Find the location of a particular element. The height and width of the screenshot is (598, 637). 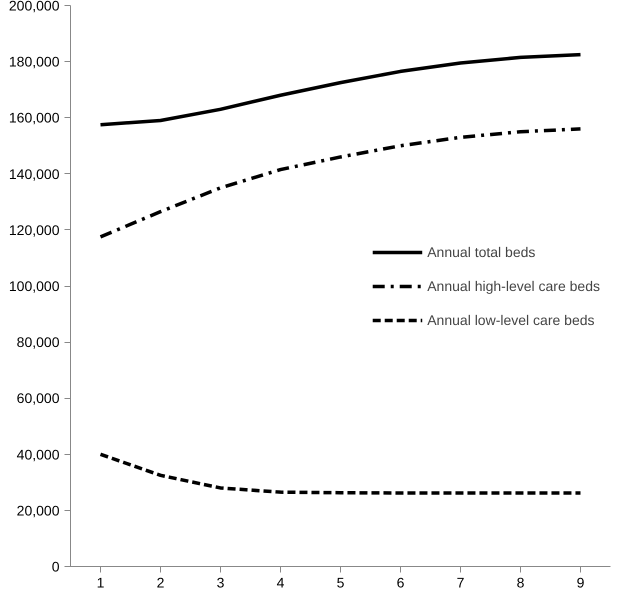

y-tick-label: 180,000 is located at coordinates (34, 62).